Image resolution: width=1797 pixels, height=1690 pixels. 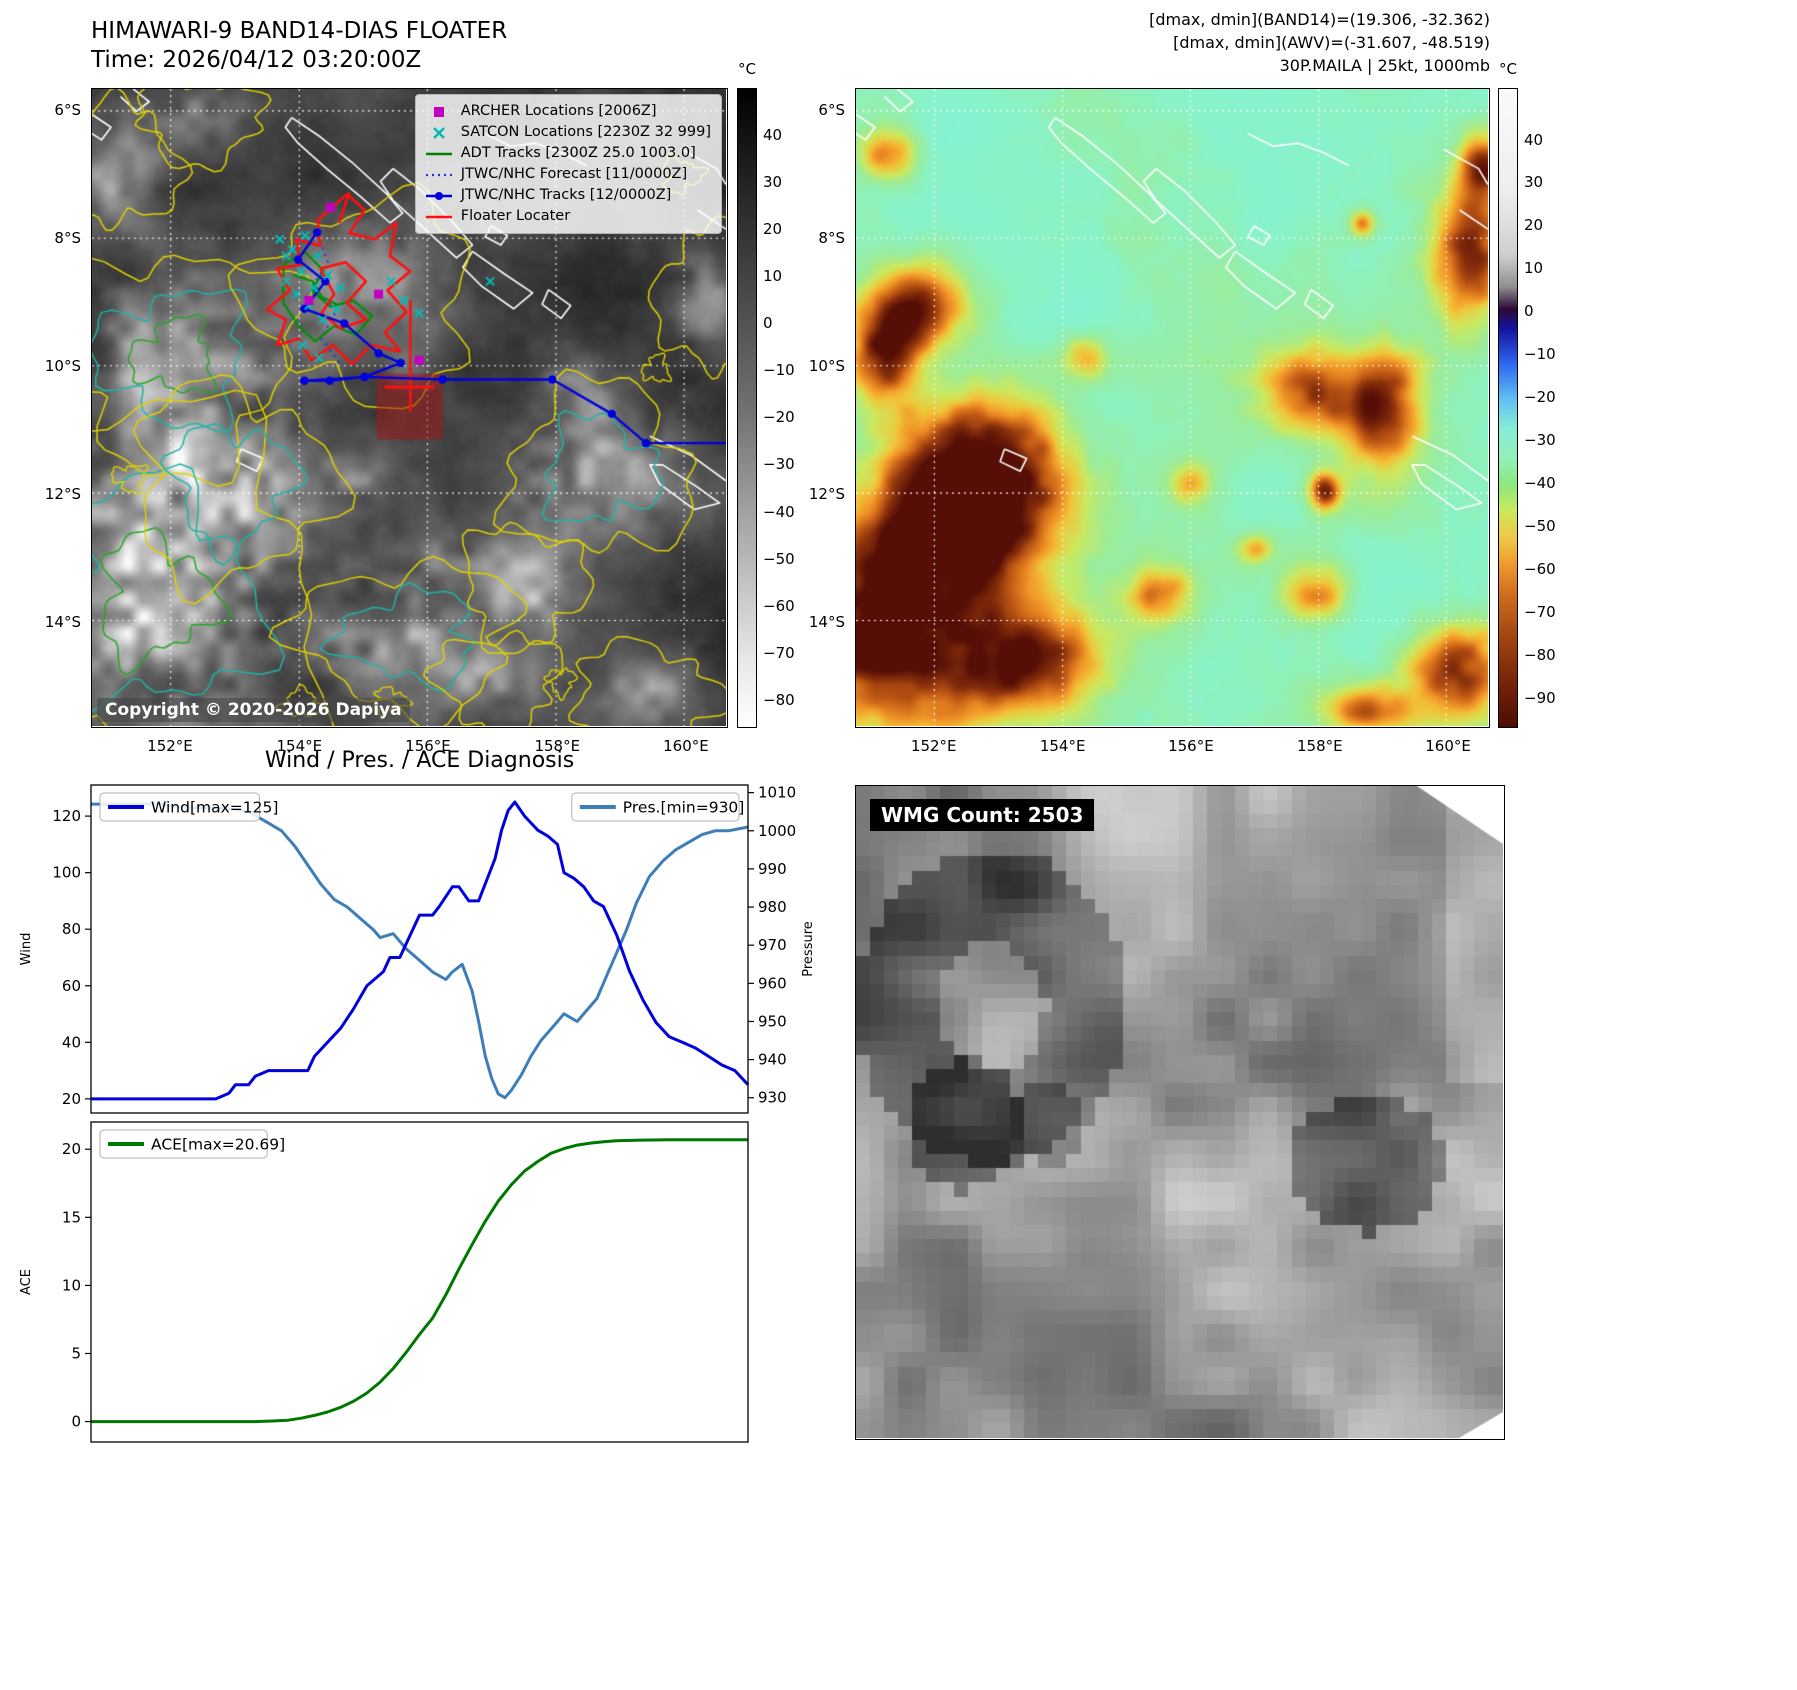 What do you see at coordinates (1540, 569) in the screenshot?
I see `enh-colorbar-tick-label: −60` at bounding box center [1540, 569].